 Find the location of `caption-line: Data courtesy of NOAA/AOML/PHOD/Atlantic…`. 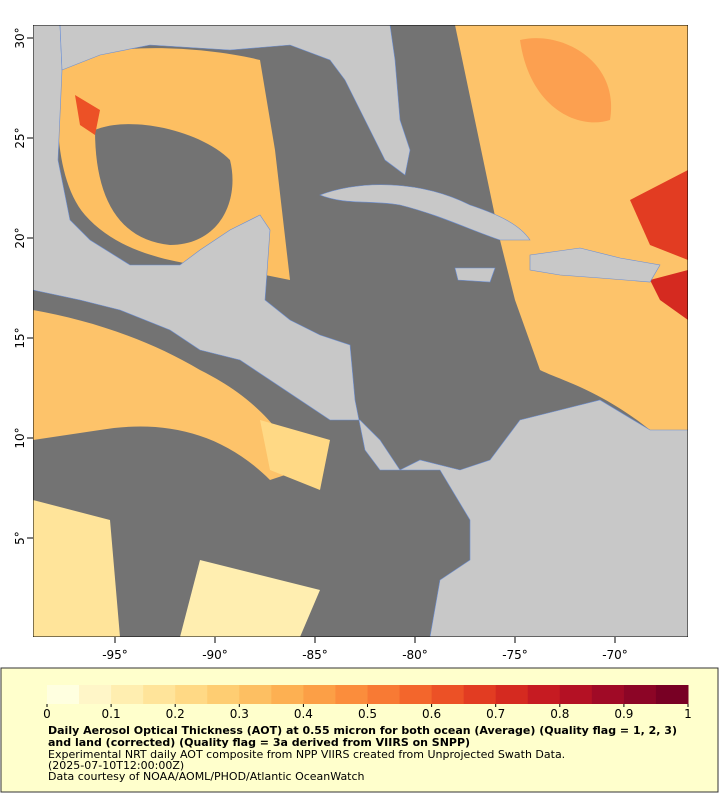

caption-line: Data courtesy of NOAA/AOML/PHOD/Atlantic… is located at coordinates (206, 776).